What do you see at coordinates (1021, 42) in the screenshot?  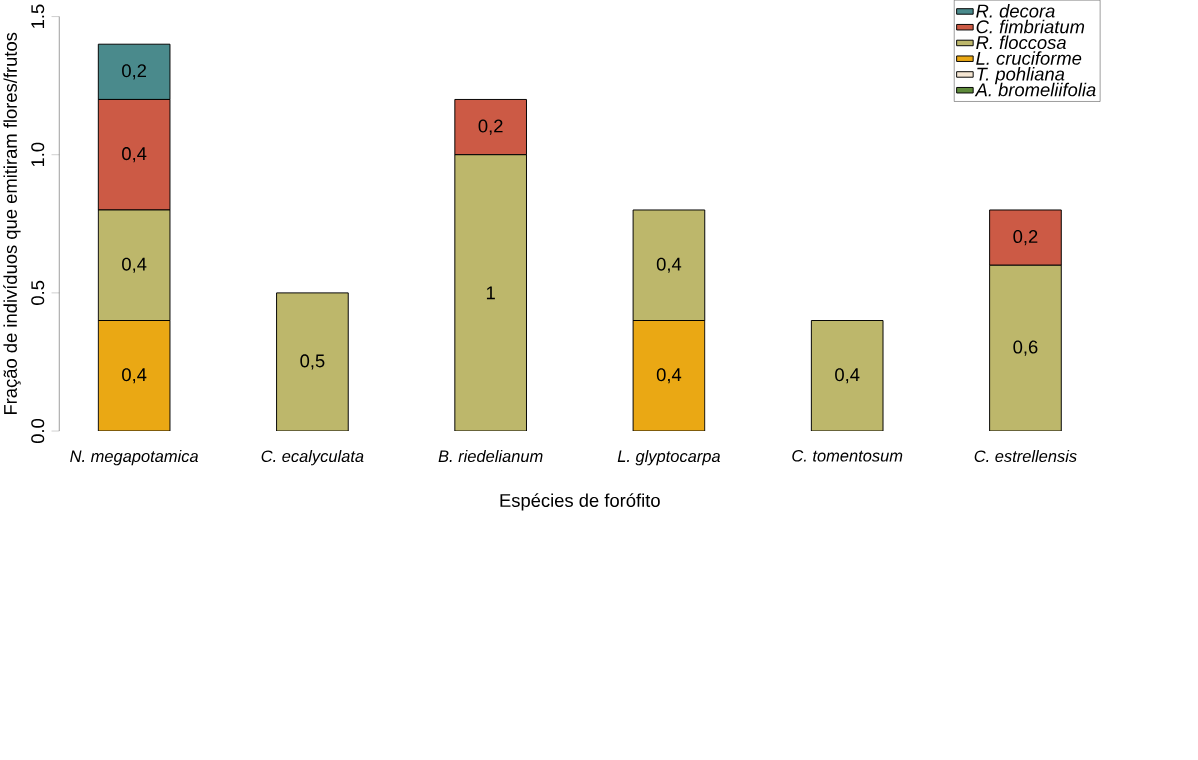 I see `legend-label: R. floccosa` at bounding box center [1021, 42].